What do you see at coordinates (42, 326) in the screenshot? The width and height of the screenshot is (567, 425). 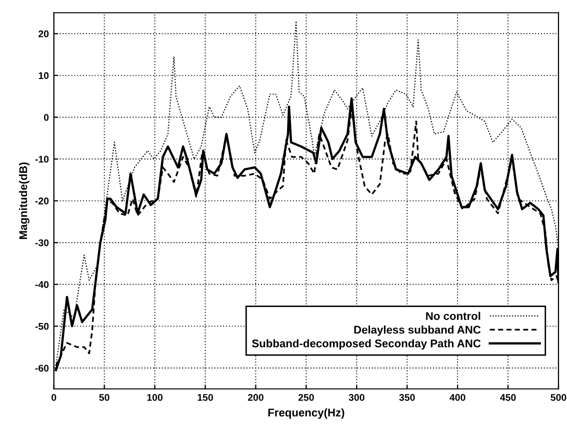 I see `y-tick-label: -50` at bounding box center [42, 326].